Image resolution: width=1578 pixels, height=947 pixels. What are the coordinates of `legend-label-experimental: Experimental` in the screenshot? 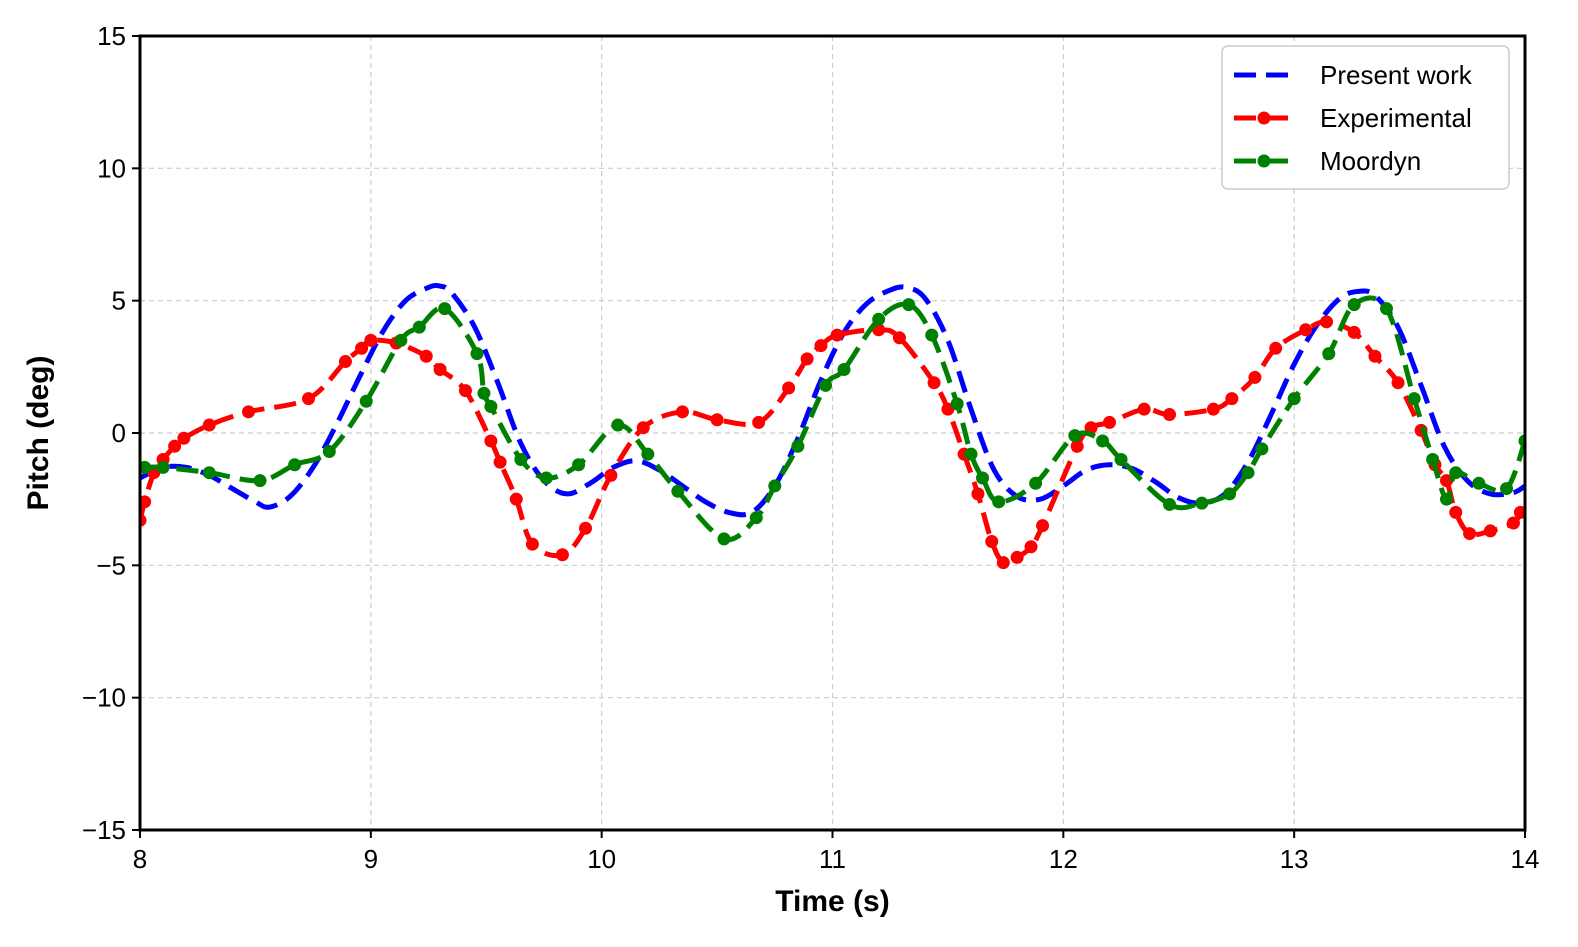 It's located at (1396, 118).